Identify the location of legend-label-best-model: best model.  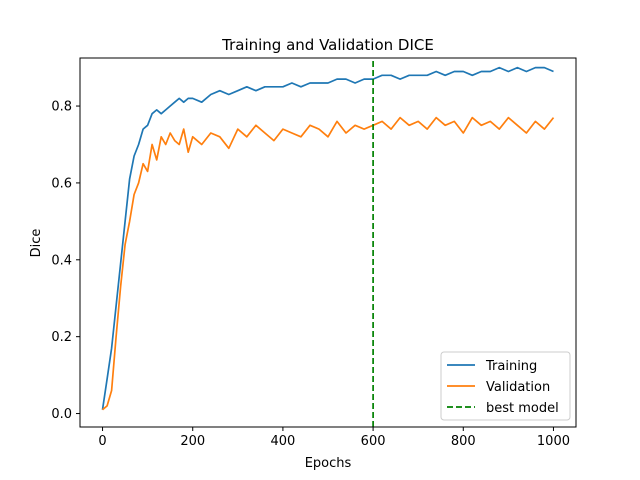
(522, 408).